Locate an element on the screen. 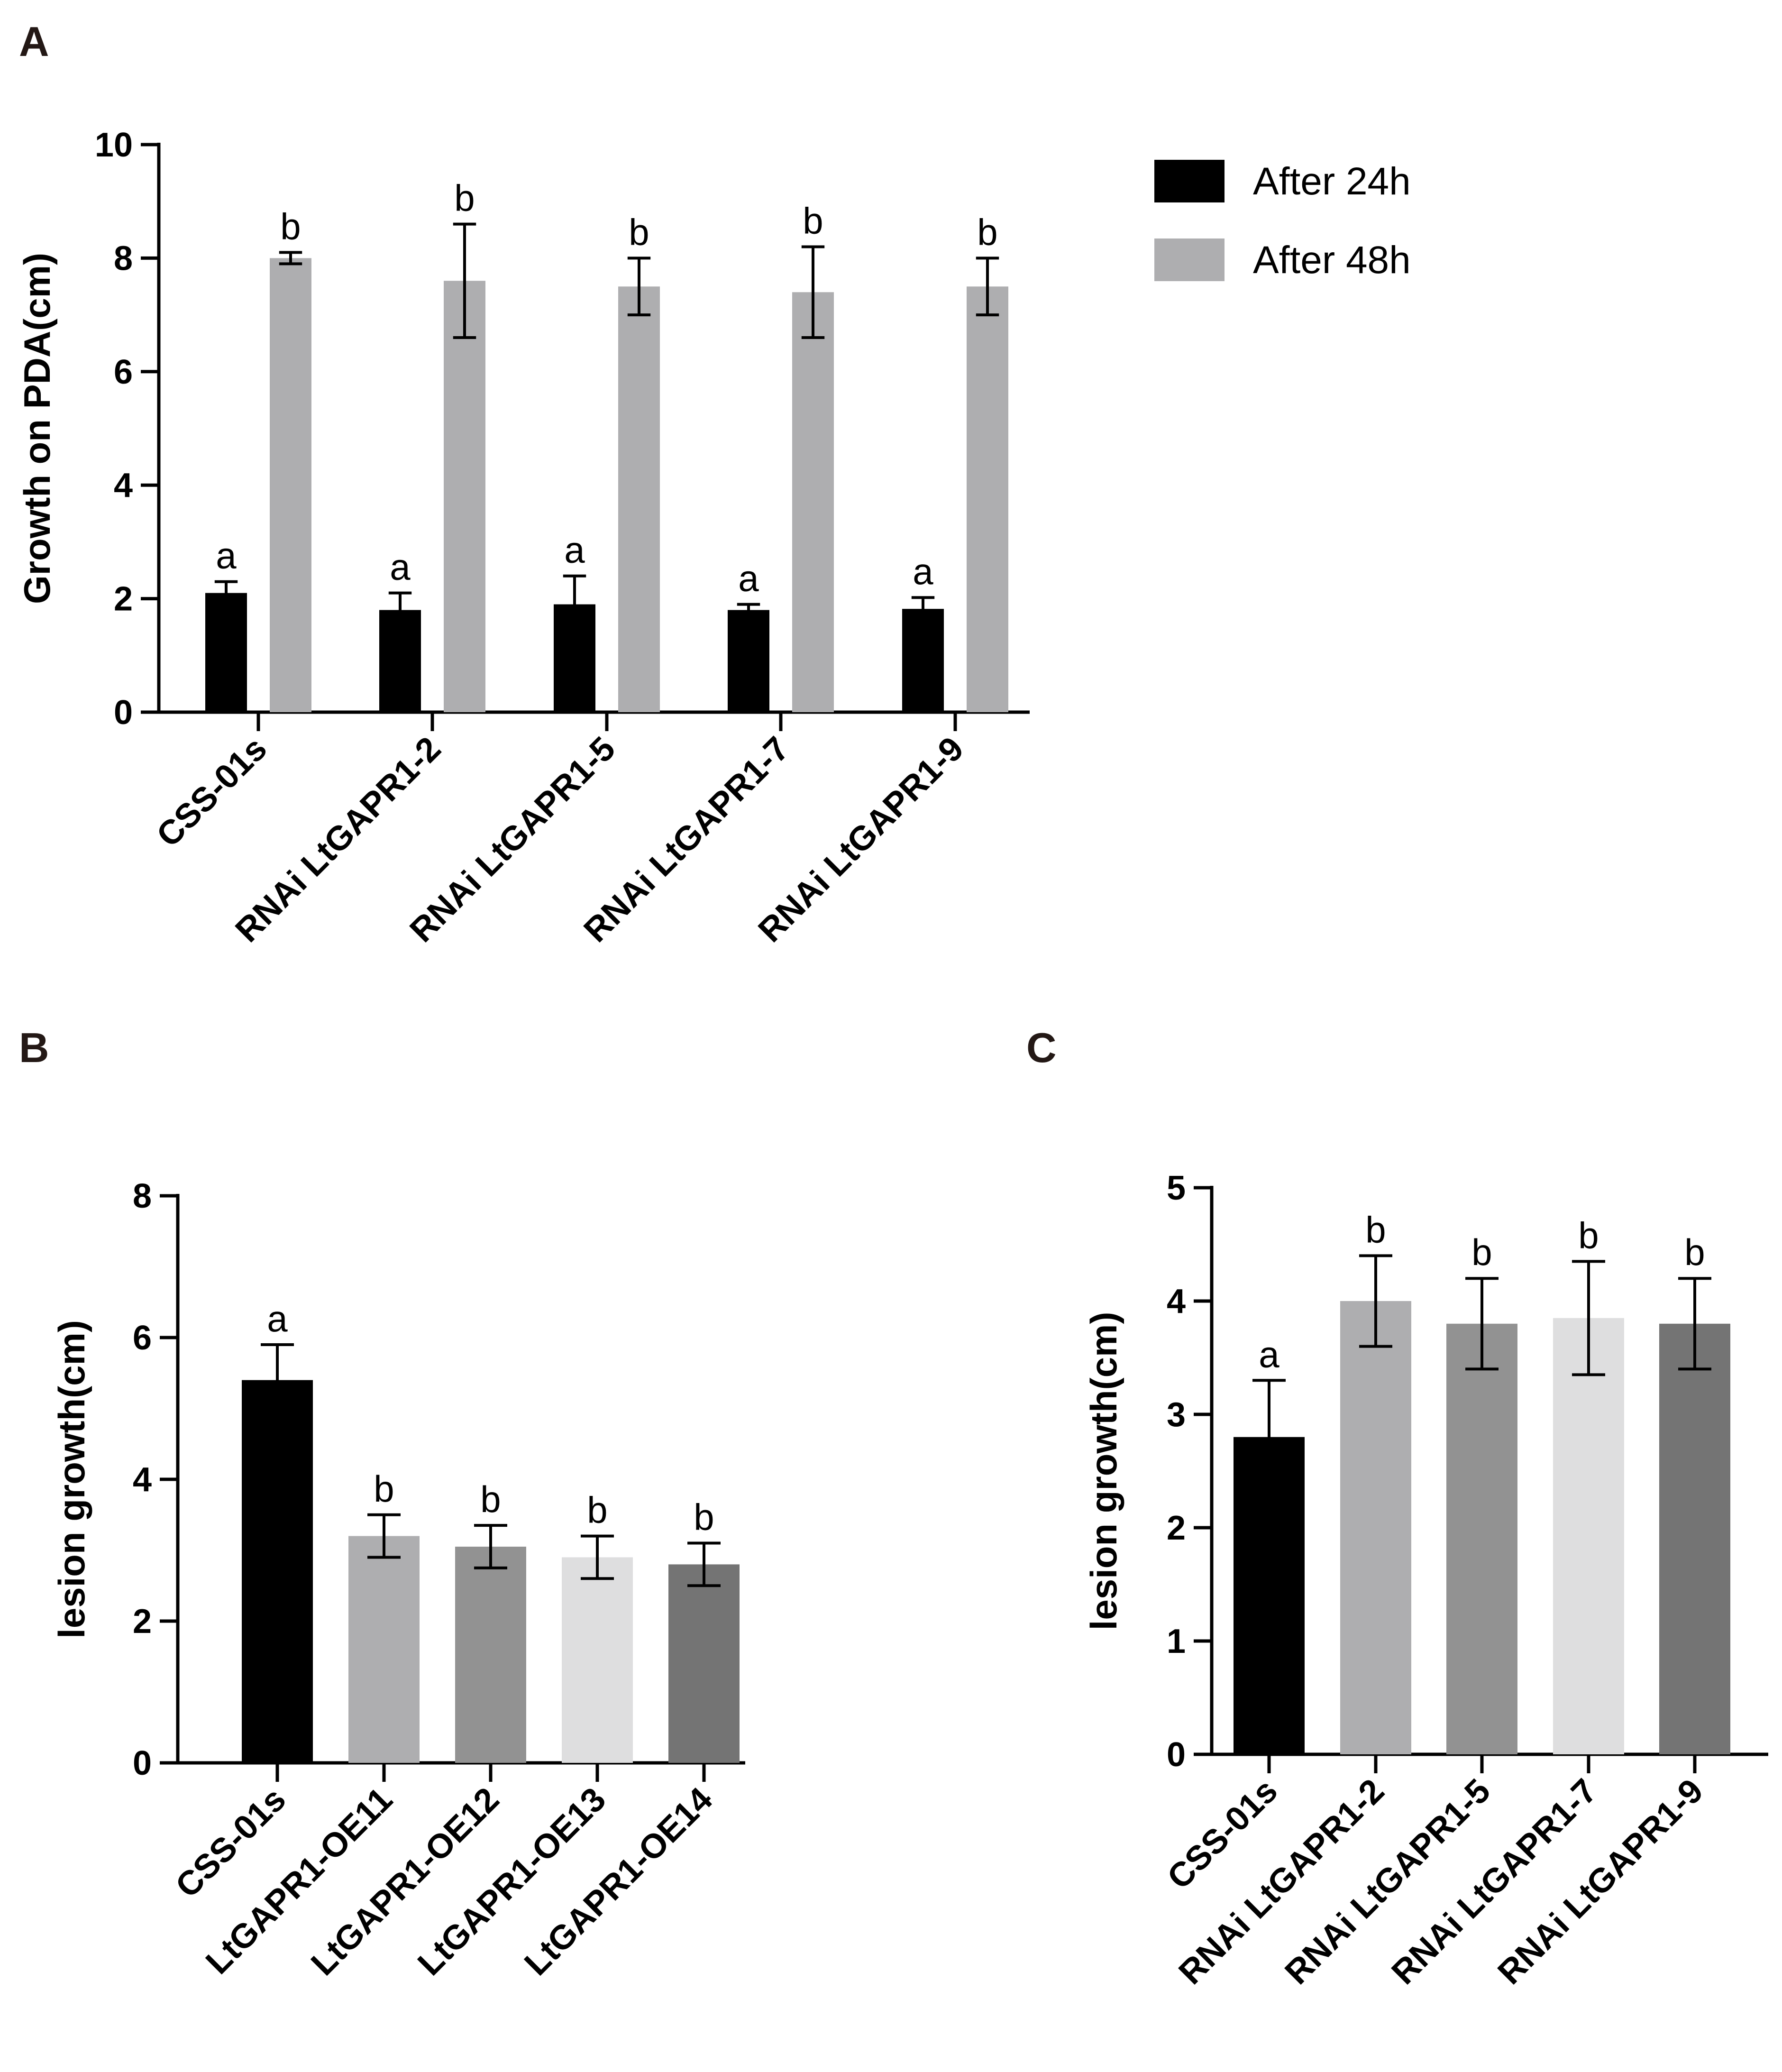  x-tick-label: RNAi LtGAPR1-5 is located at coordinates (1388, 1882).